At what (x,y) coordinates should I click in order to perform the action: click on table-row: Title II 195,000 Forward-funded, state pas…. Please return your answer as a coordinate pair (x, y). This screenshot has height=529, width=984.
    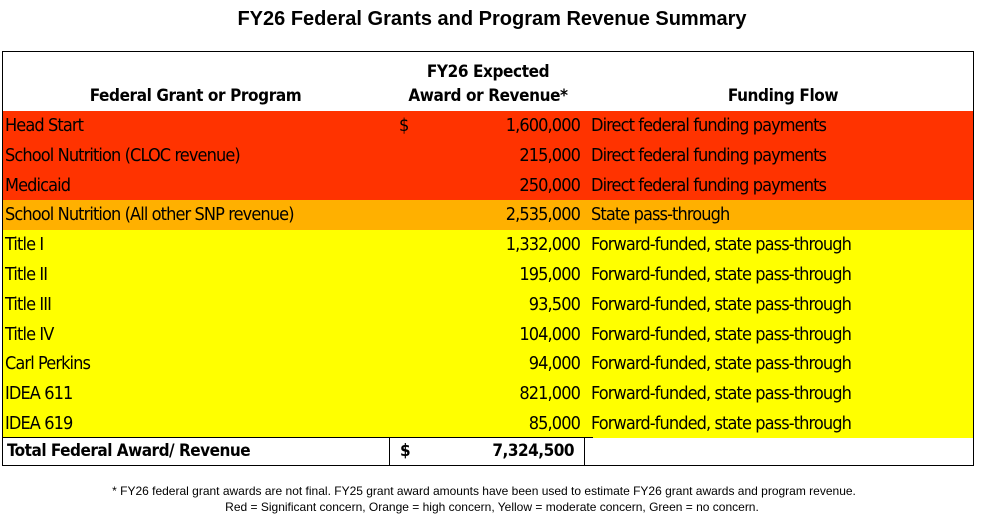
    Looking at the image, I should click on (488, 274).